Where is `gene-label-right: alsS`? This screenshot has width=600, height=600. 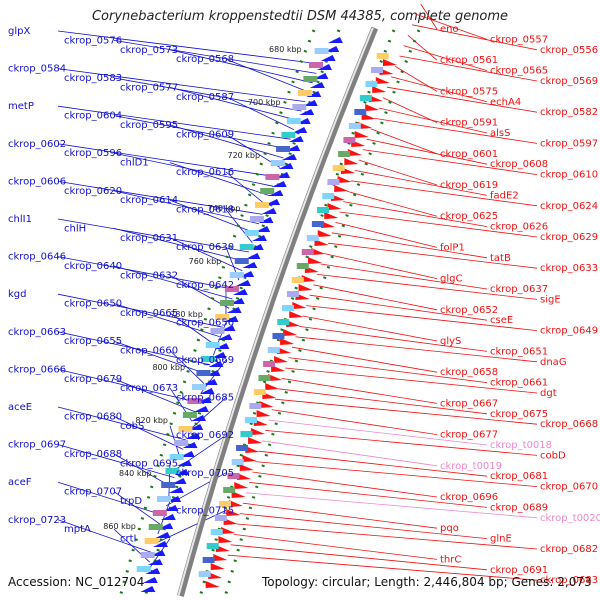 gene-label-right: alsS is located at coordinates (500, 133).